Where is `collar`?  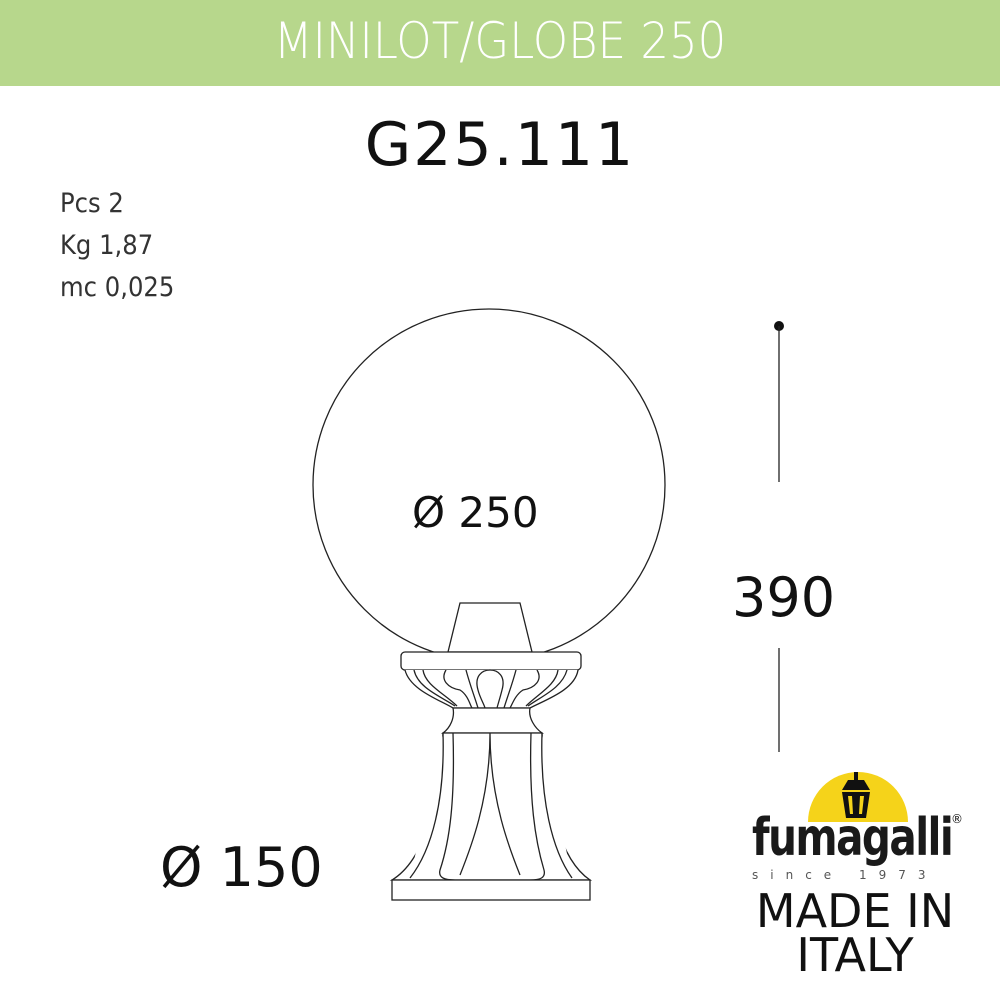 collar is located at coordinates (491, 661).